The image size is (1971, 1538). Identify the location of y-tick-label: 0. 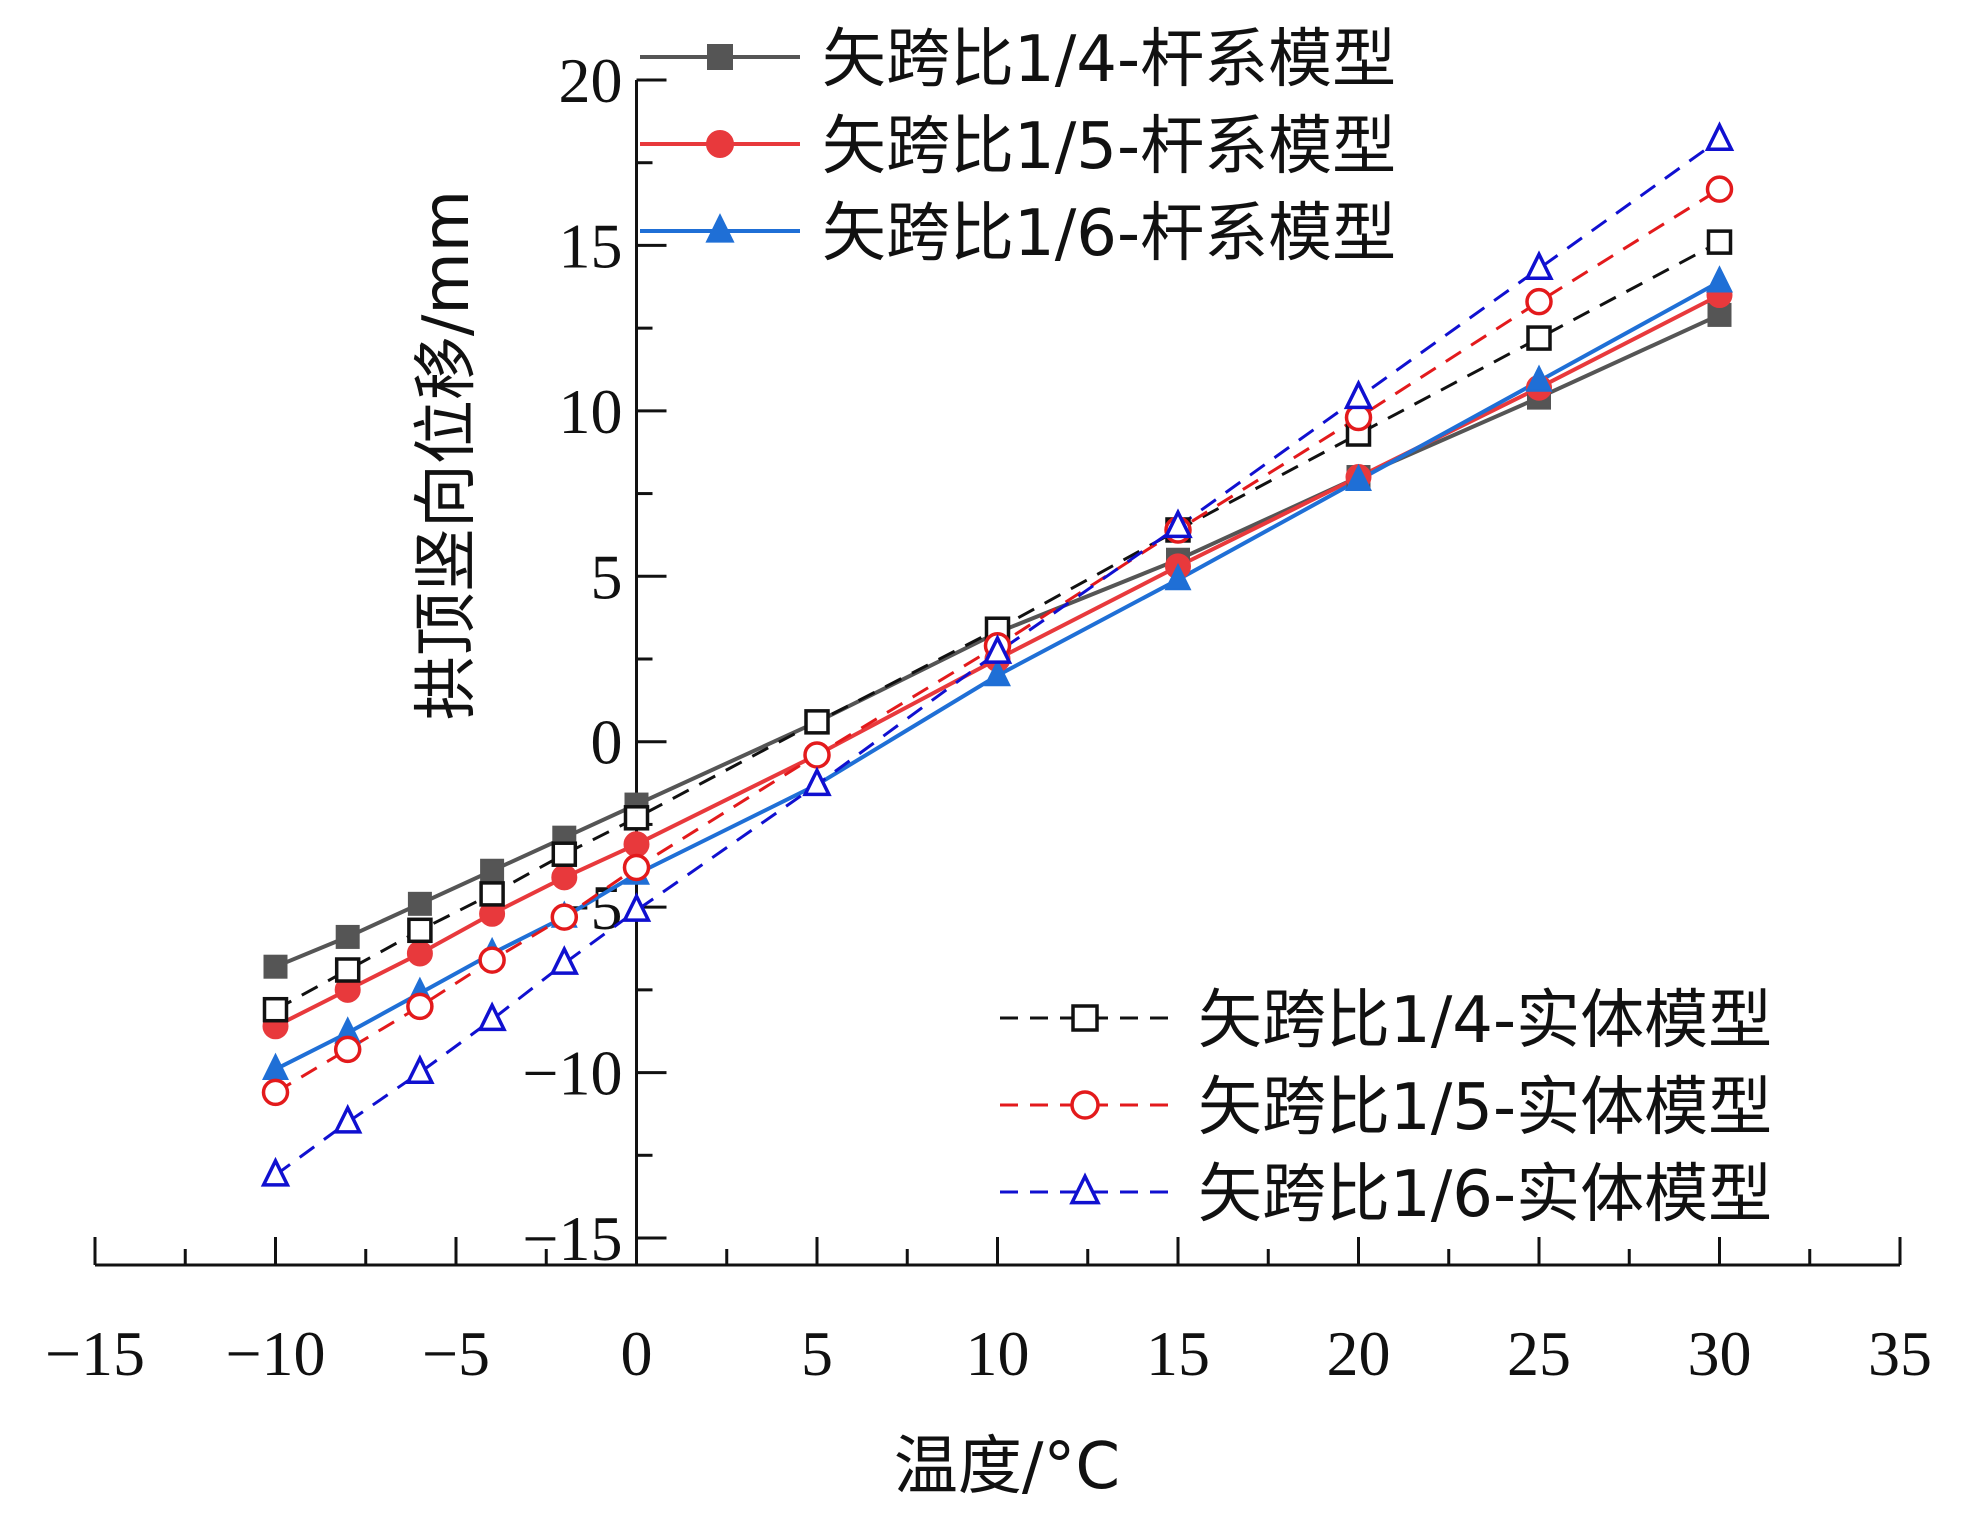
(607, 742).